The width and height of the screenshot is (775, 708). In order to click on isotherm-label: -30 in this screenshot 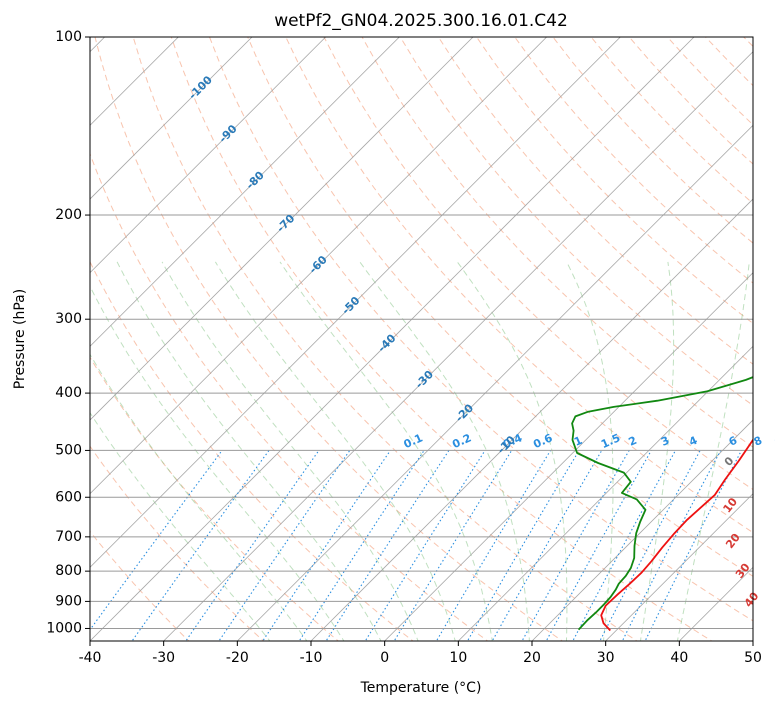, I will do `click(424, 379)`.